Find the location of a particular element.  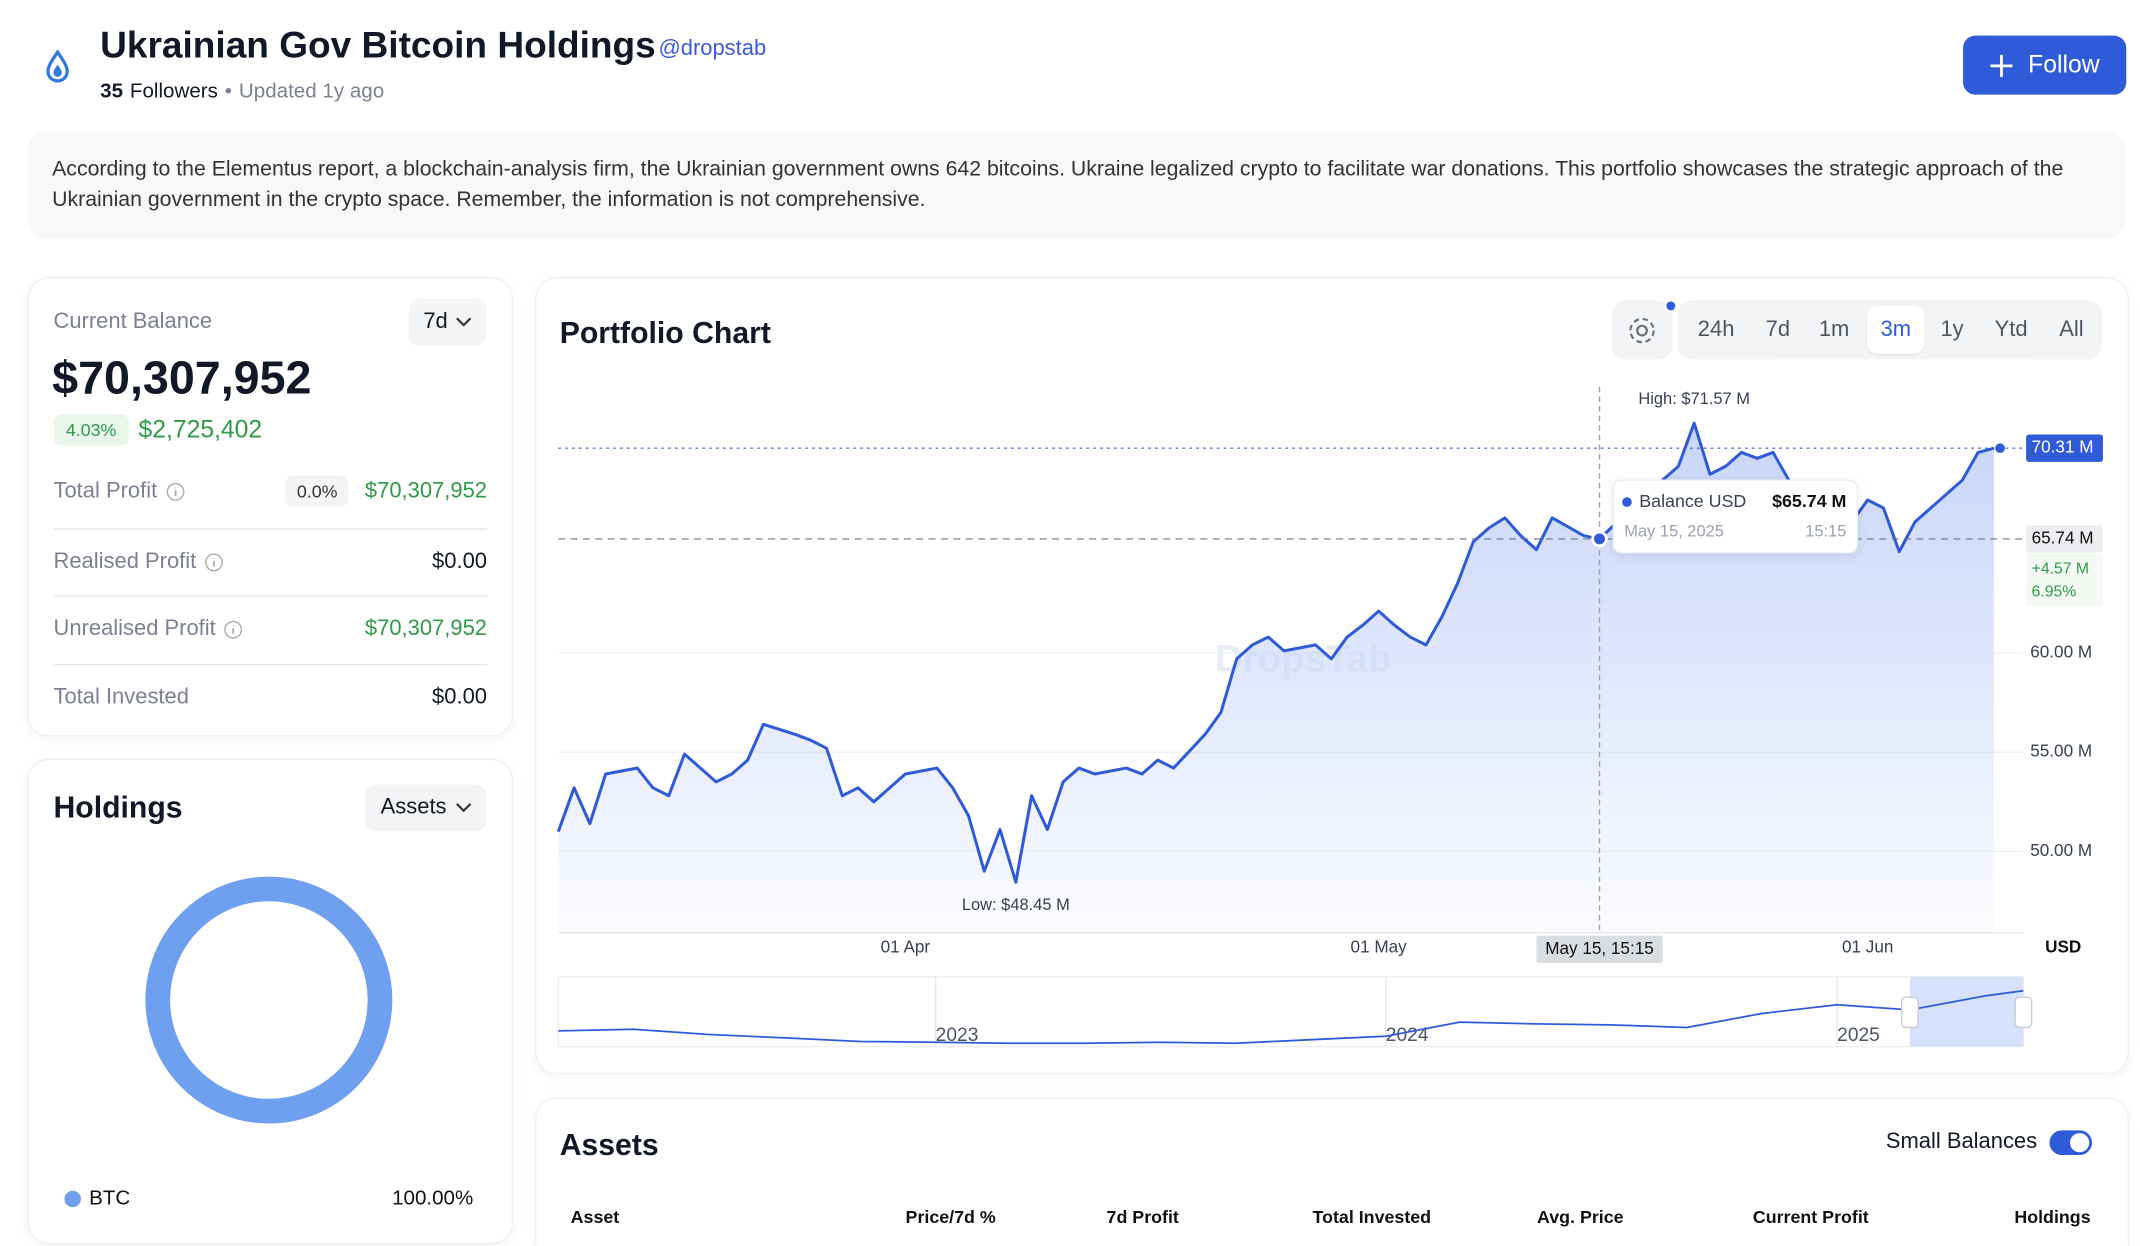

gear-icon is located at coordinates (1642, 330).